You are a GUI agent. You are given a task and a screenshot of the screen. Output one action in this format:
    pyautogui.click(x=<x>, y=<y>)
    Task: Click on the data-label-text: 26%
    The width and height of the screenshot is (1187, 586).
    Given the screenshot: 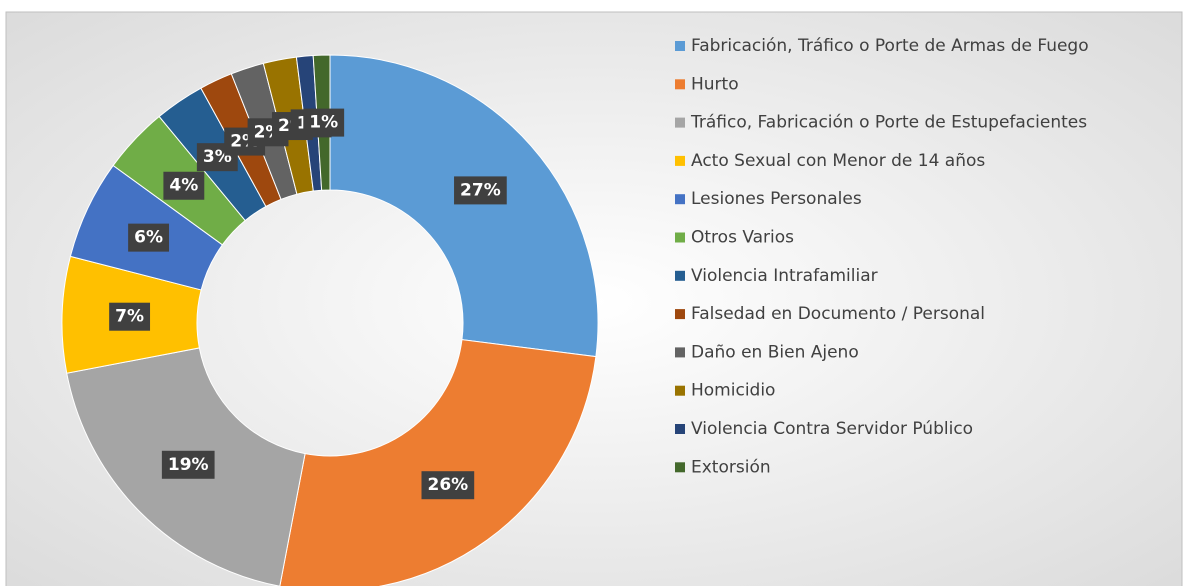 What is the action you would take?
    pyautogui.click(x=447, y=485)
    